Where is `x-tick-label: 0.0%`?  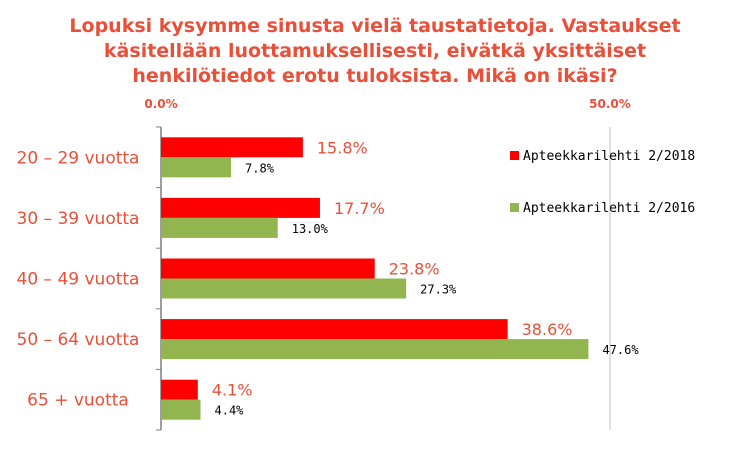
x-tick-label: 0.0% is located at coordinates (160, 104).